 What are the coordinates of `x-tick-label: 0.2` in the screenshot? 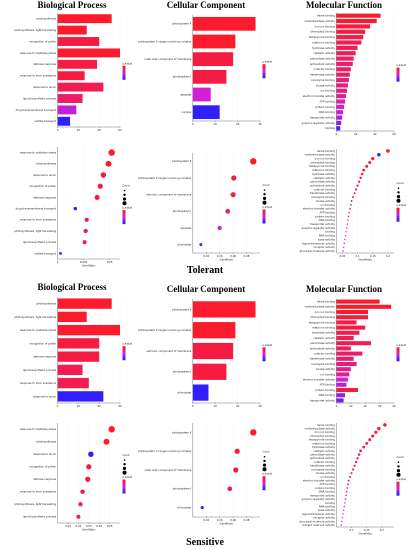 It's located at (388, 256).